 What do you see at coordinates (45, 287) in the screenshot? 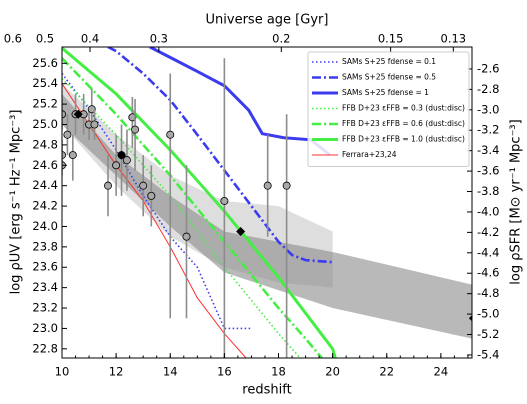
I see `y-tick-label: 23.4` at bounding box center [45, 287].